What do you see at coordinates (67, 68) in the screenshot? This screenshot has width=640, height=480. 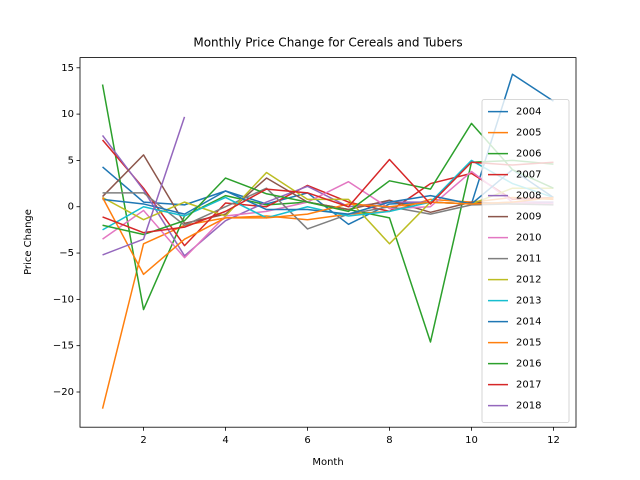 I see `y-tick-label: 15` at bounding box center [67, 68].